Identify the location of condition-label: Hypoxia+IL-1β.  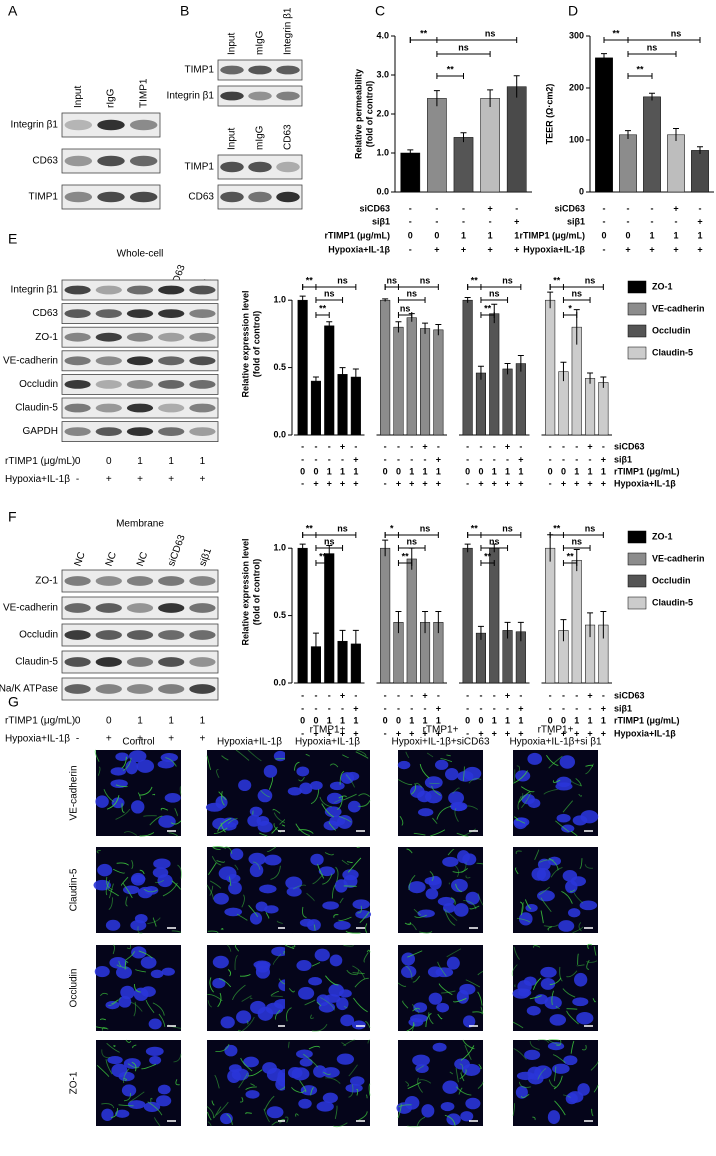
(359, 249).